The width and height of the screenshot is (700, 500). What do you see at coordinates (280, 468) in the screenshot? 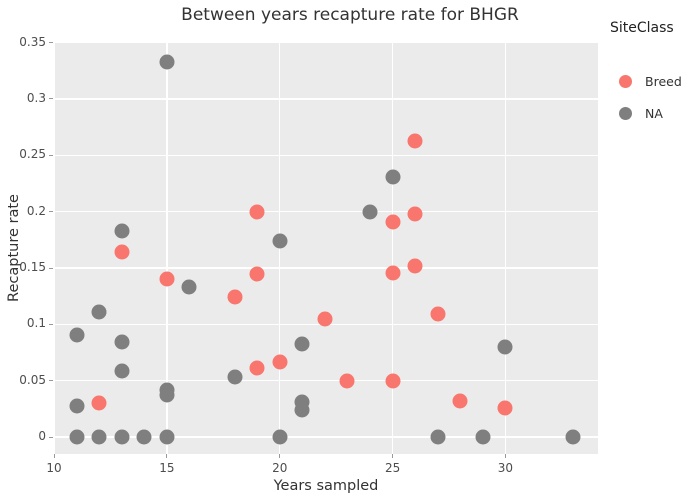
I see `x-tick-label: 20` at bounding box center [280, 468].